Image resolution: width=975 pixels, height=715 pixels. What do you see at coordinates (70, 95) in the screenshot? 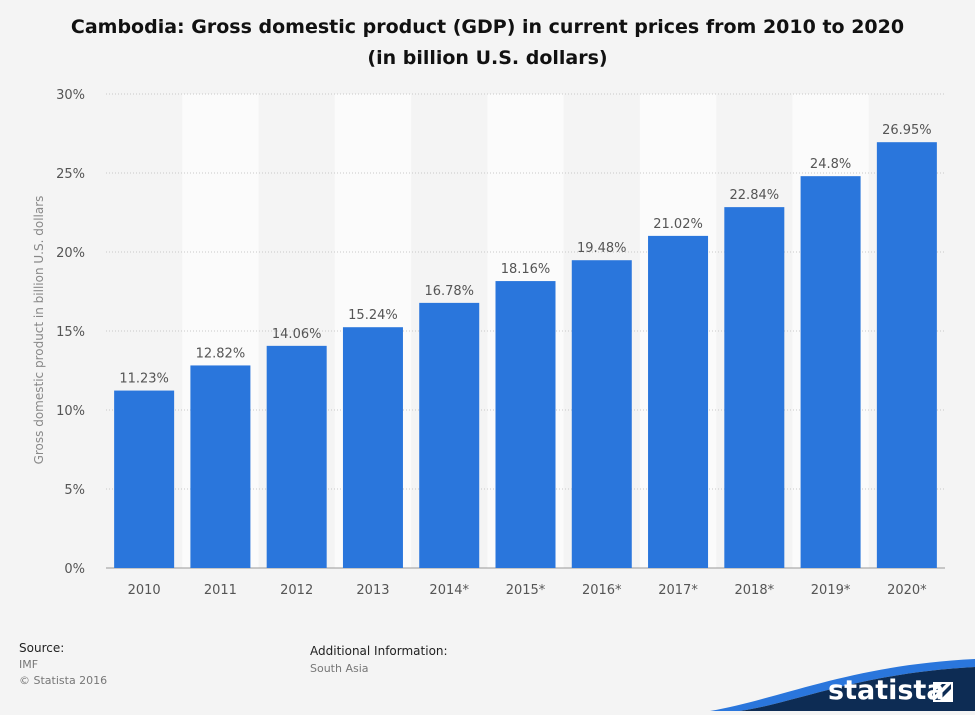
I see `y-tick-label: 30%` at bounding box center [70, 95].